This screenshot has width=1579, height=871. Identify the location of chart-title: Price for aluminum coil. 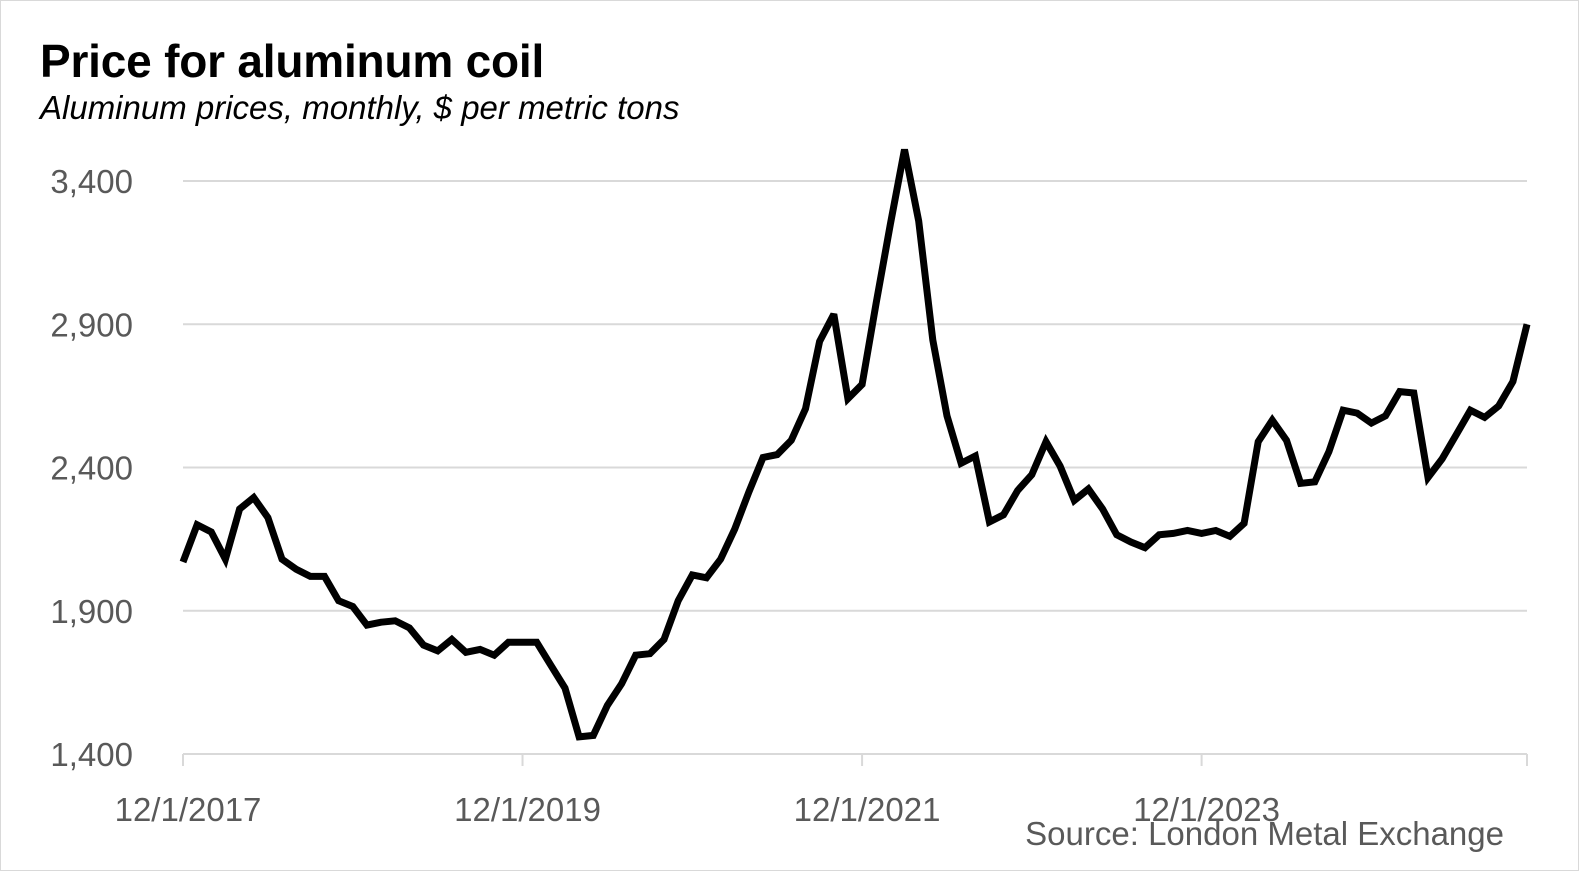
(292, 61).